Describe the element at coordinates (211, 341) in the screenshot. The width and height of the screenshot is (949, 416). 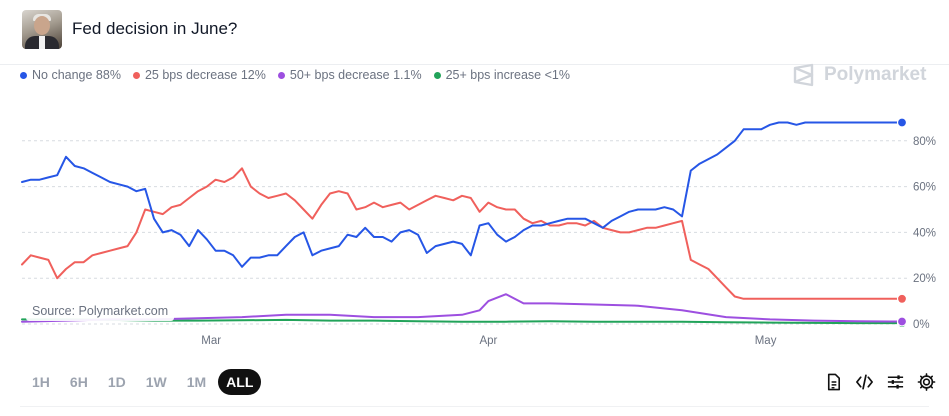
I see `x-tick-label: Mar` at that location.